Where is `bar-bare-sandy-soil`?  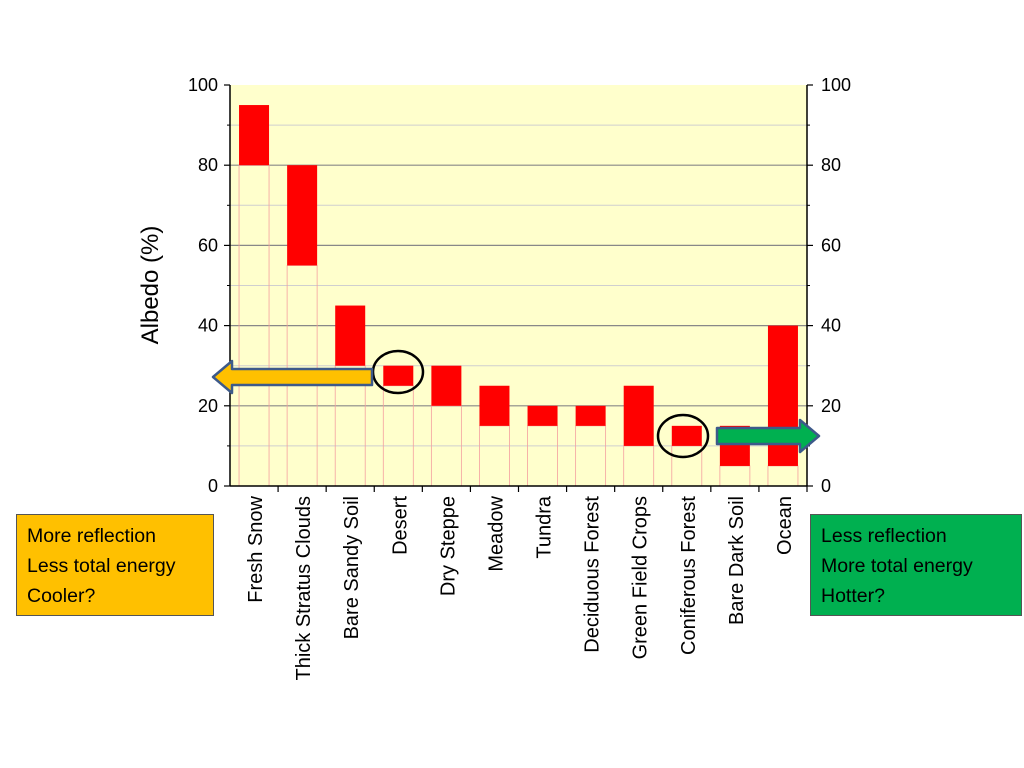 bar-bare-sandy-soil is located at coordinates (350, 335).